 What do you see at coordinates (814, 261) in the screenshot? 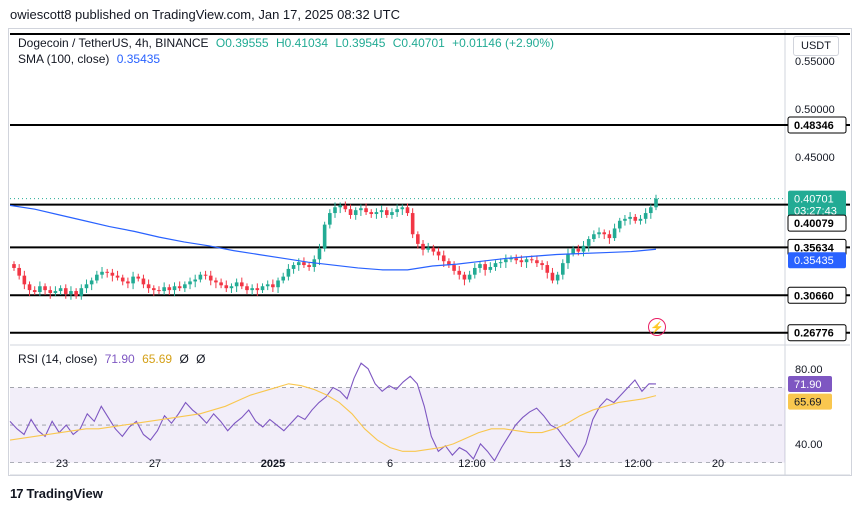
I see `price-tag-label: 0.35435` at bounding box center [814, 261].